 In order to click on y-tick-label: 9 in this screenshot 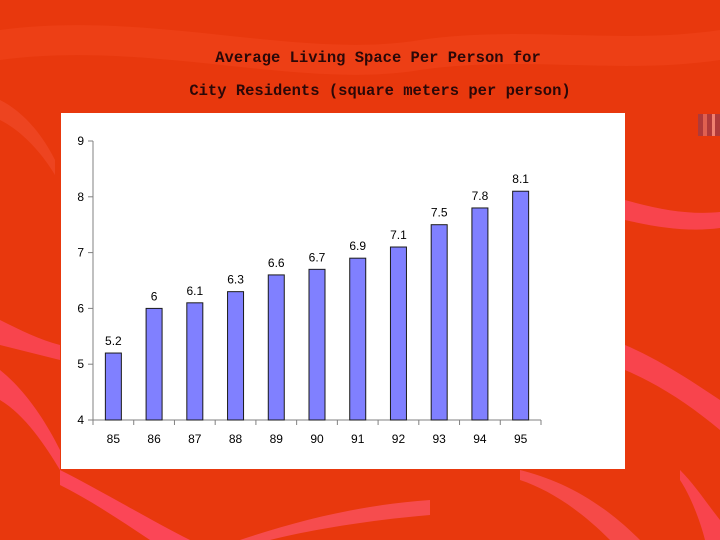, I will do `click(80, 141)`.